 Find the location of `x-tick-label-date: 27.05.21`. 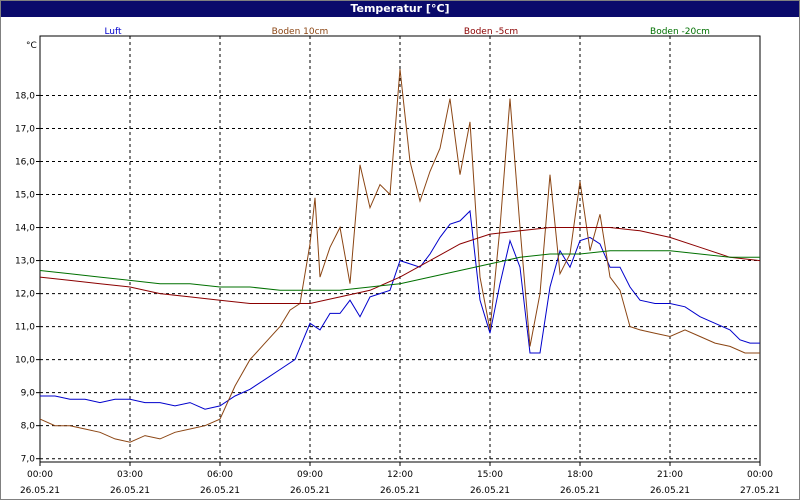

x-tick-label-date: 27.05.21 is located at coordinates (760, 491).